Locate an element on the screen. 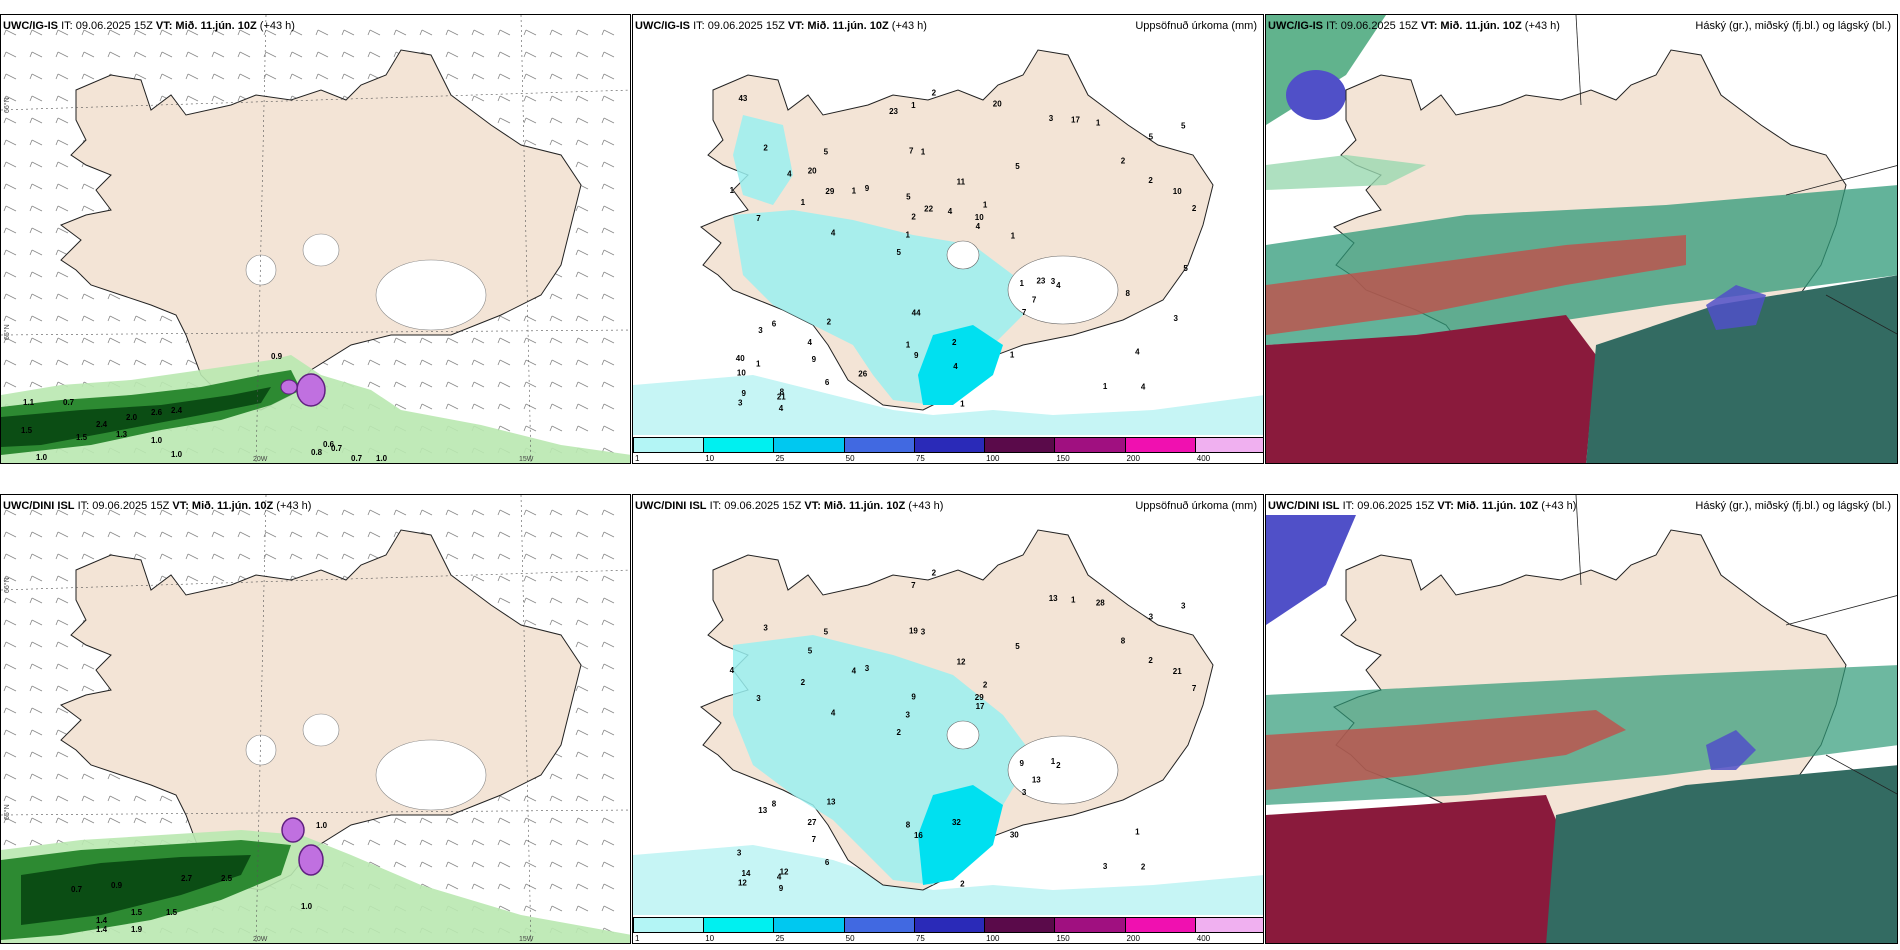 Image resolution: width=1900 pixels, height=950 pixels. precip-light-shading is located at coordinates (763, 160).